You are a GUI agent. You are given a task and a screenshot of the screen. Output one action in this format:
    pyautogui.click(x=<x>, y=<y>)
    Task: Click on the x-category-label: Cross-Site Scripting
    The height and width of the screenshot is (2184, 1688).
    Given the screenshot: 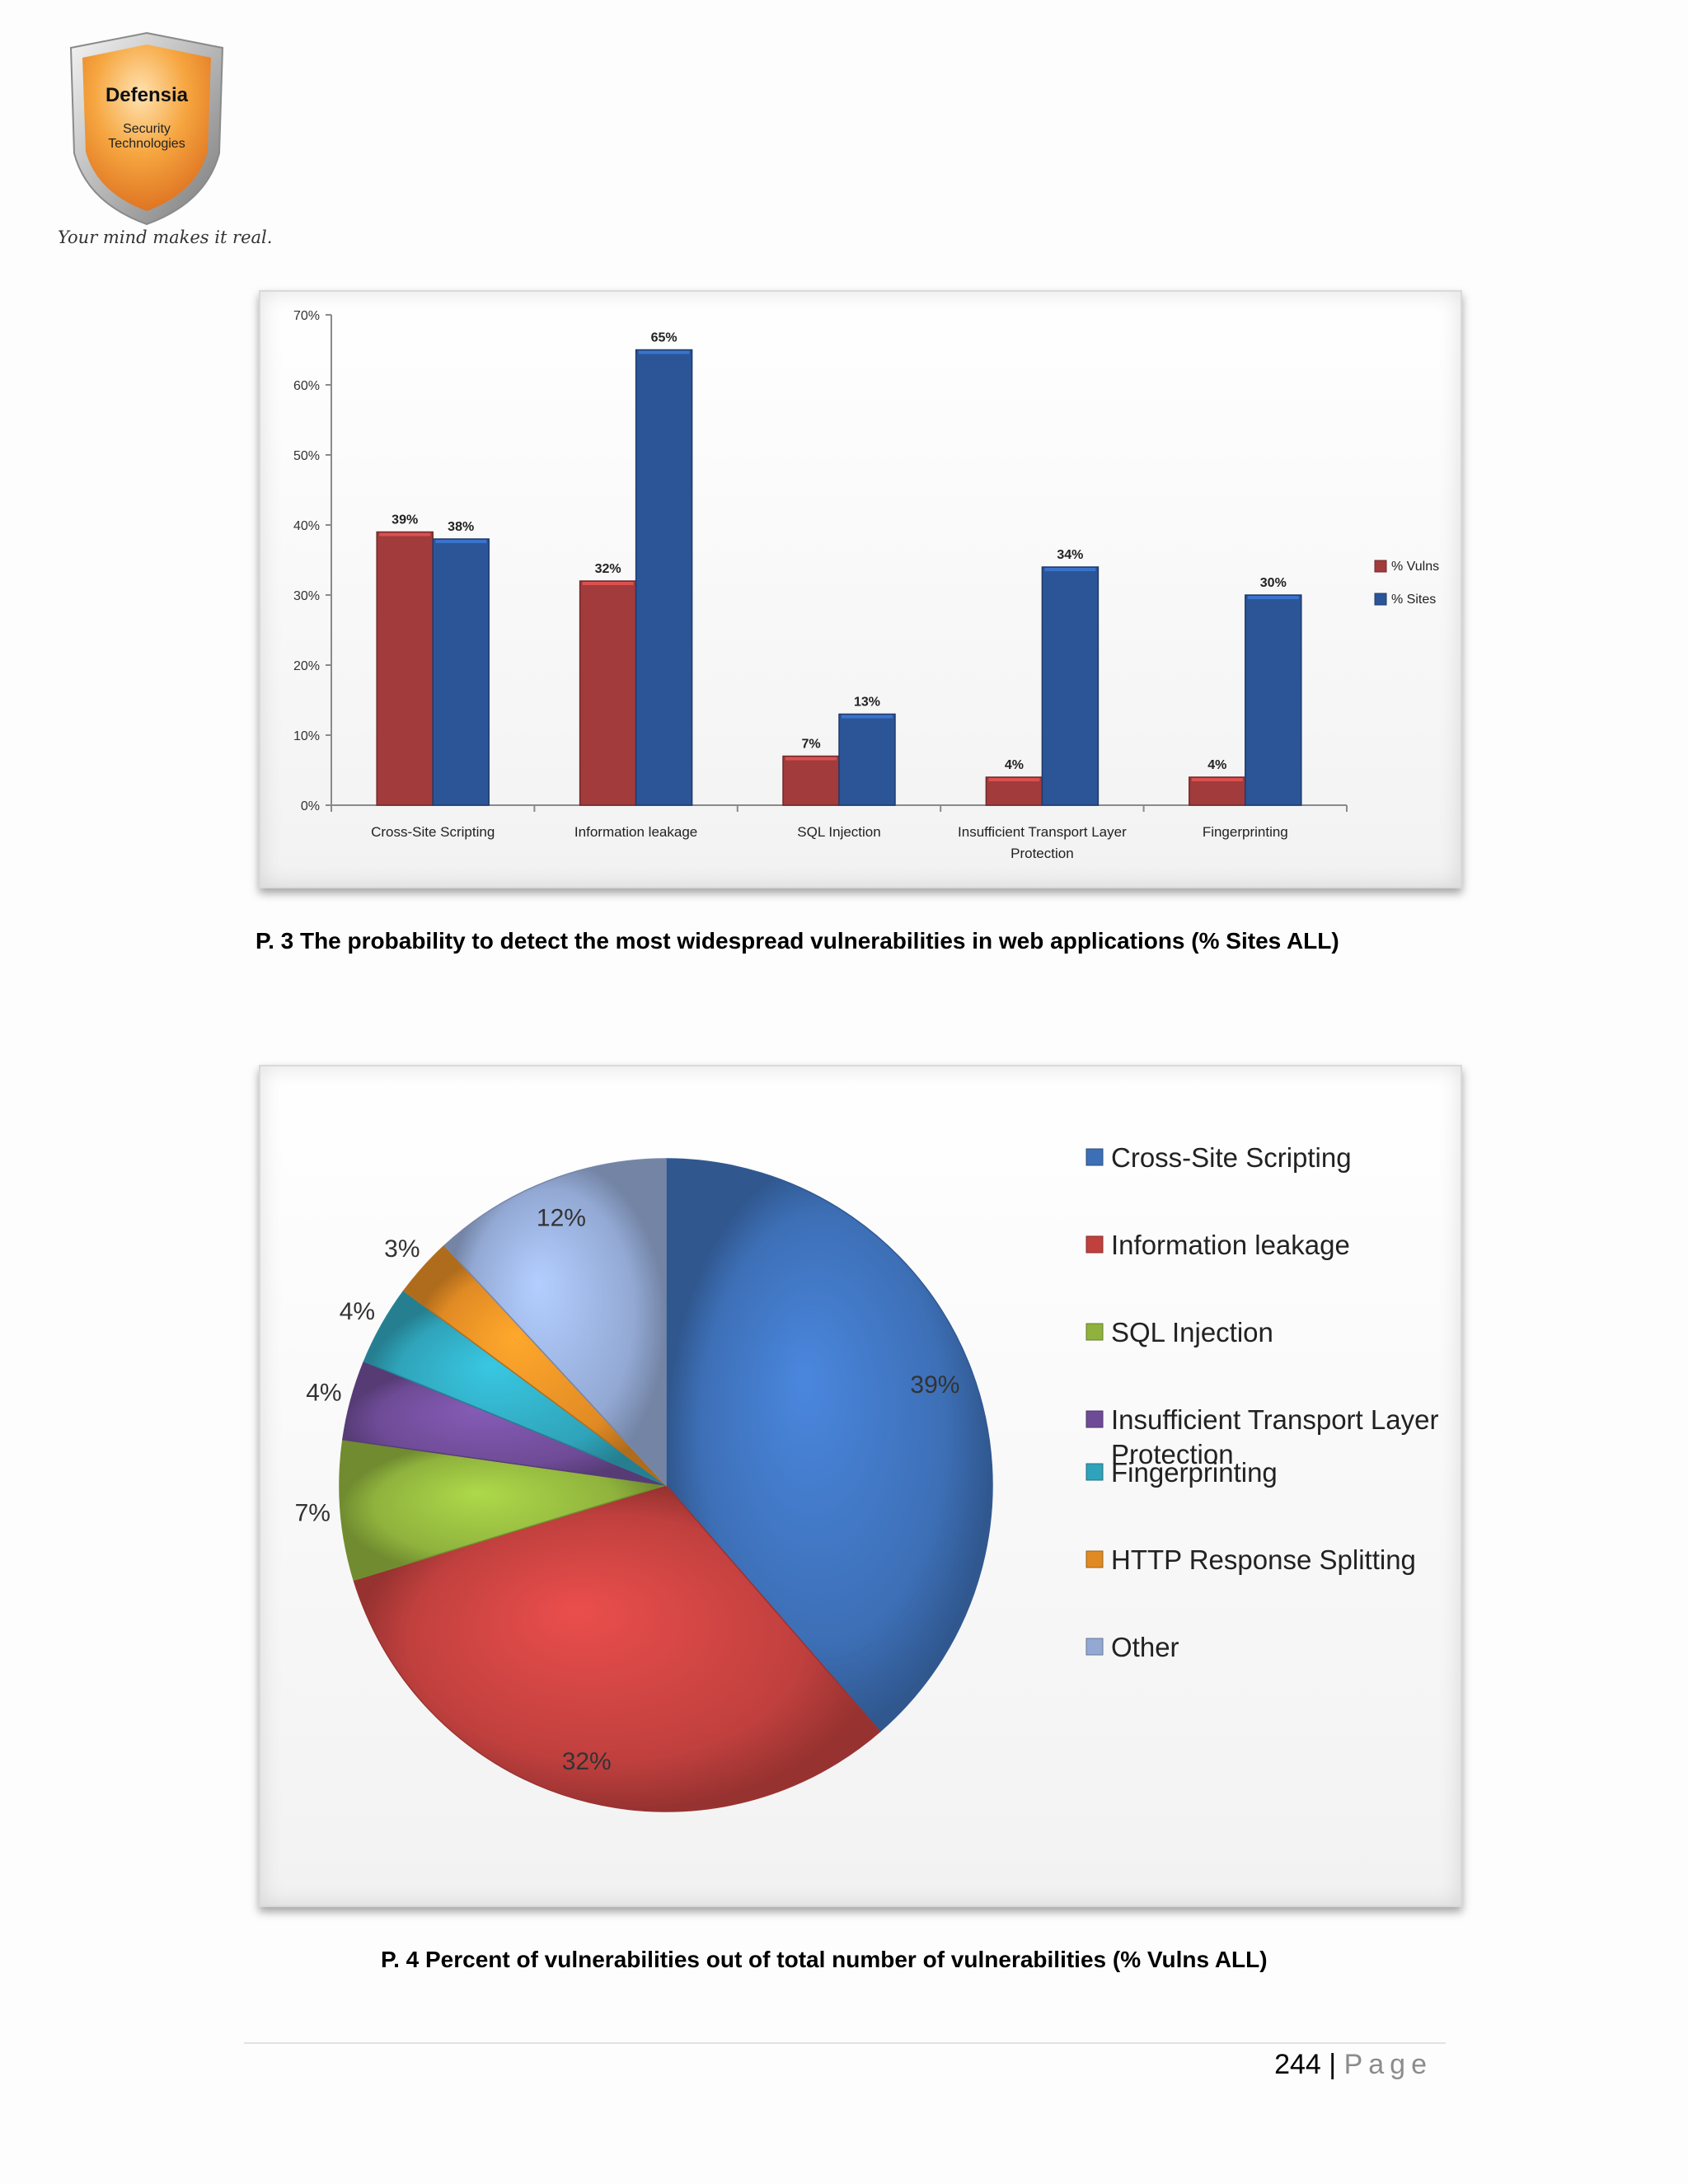 What is the action you would take?
    pyautogui.click(x=433, y=832)
    